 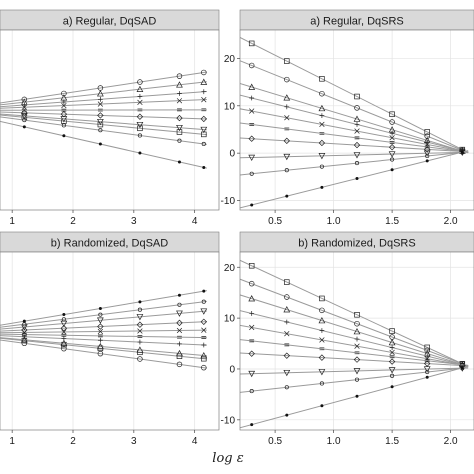 What do you see at coordinates (12, 441) in the screenshot?
I see `x-tick-label: 1` at bounding box center [12, 441].